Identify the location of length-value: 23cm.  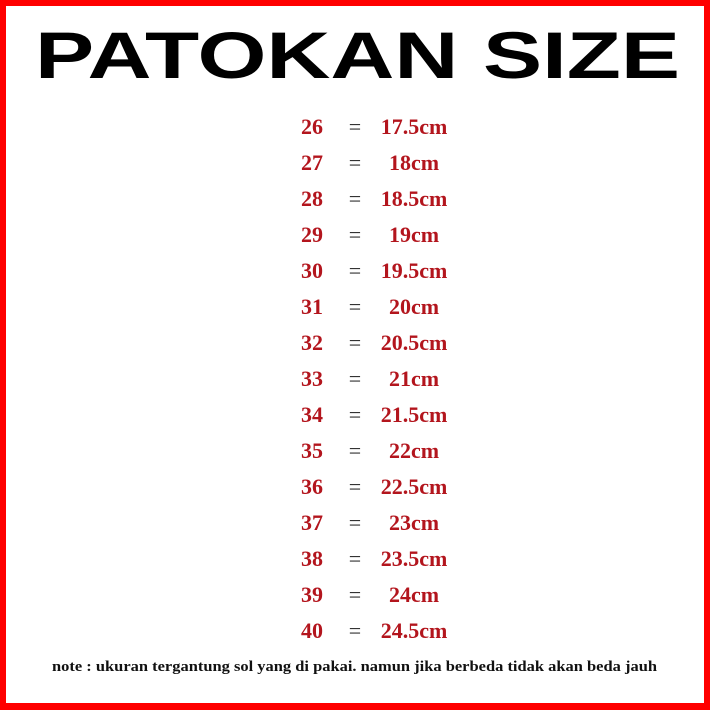
(414, 522).